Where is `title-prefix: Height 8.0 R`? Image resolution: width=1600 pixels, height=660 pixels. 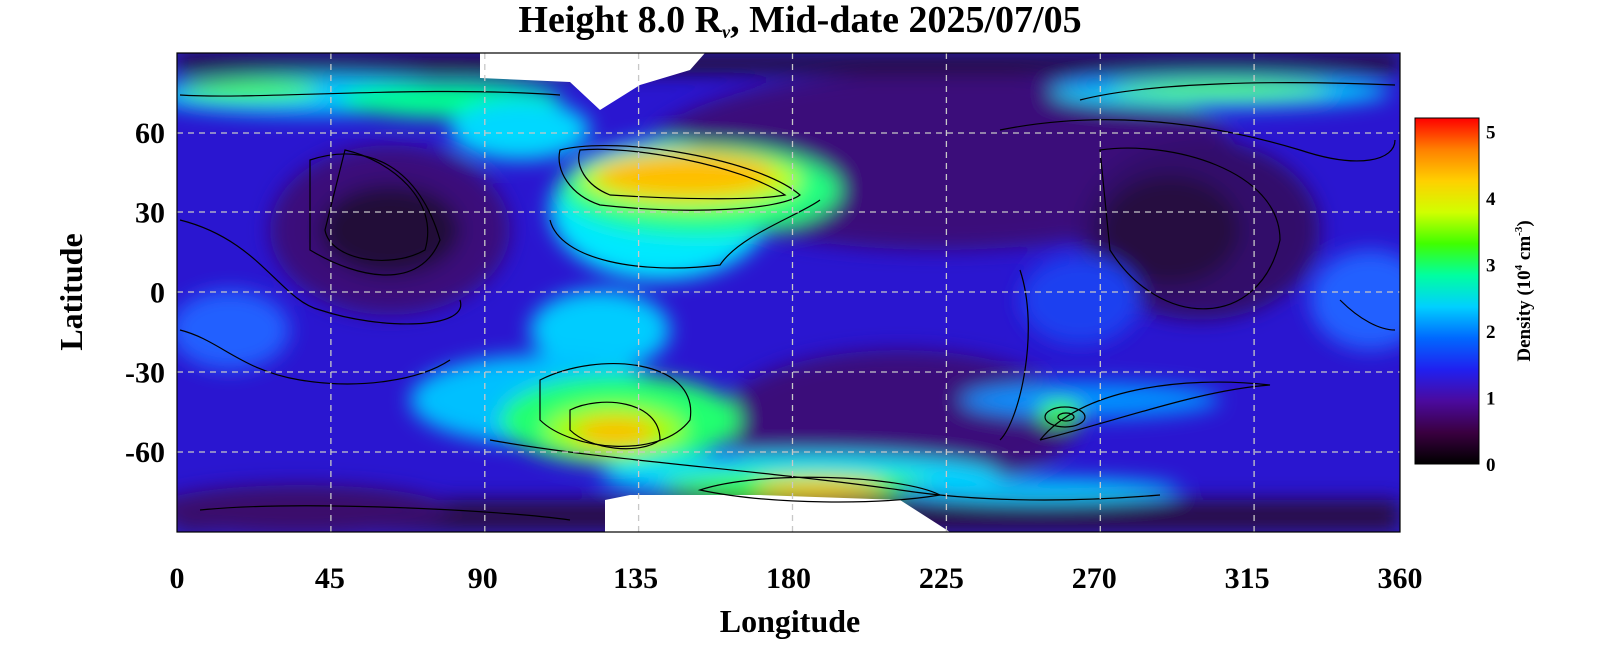 title-prefix: Height 8.0 R is located at coordinates (620, 20).